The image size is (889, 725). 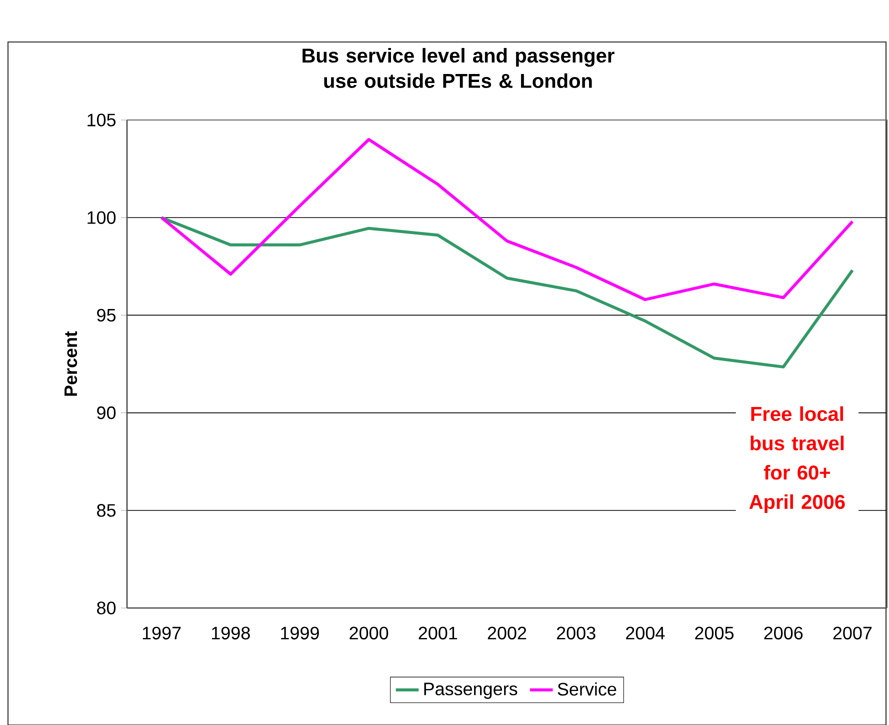 I want to click on x-tick-label: 2004, so click(x=645, y=633).